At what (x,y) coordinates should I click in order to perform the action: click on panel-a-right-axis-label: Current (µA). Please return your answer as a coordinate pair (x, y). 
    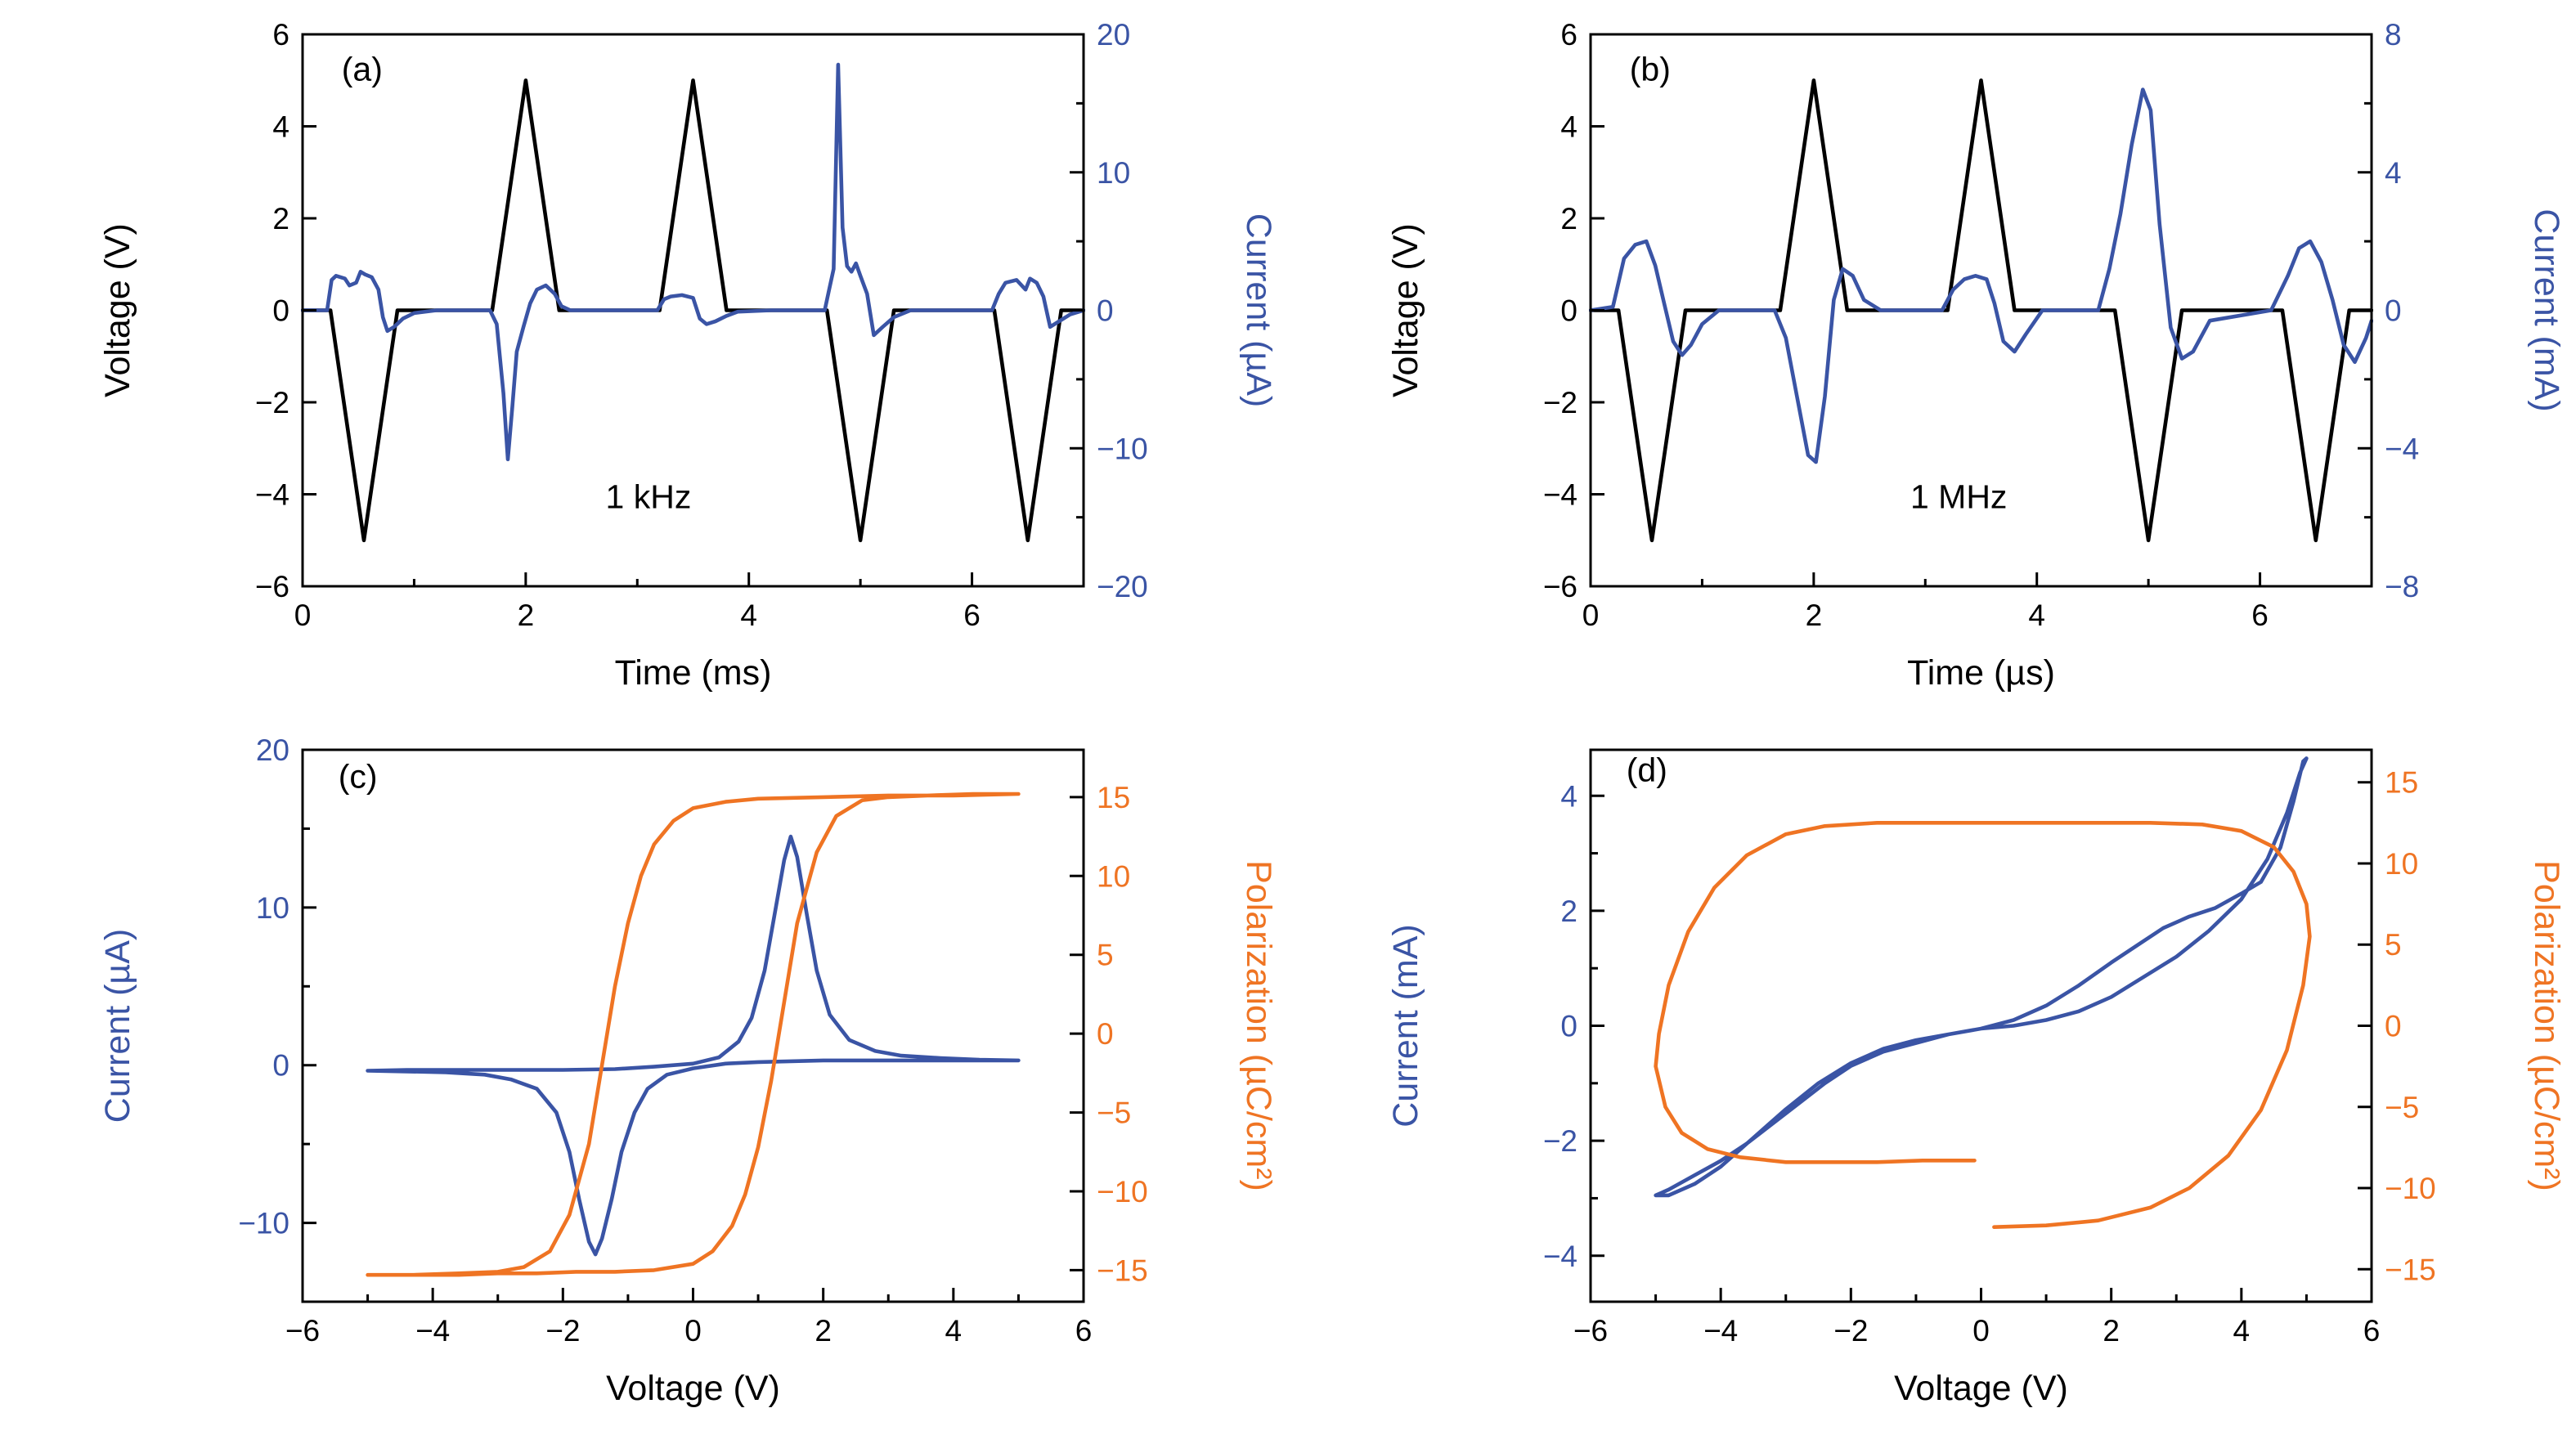
    Looking at the image, I should click on (1258, 310).